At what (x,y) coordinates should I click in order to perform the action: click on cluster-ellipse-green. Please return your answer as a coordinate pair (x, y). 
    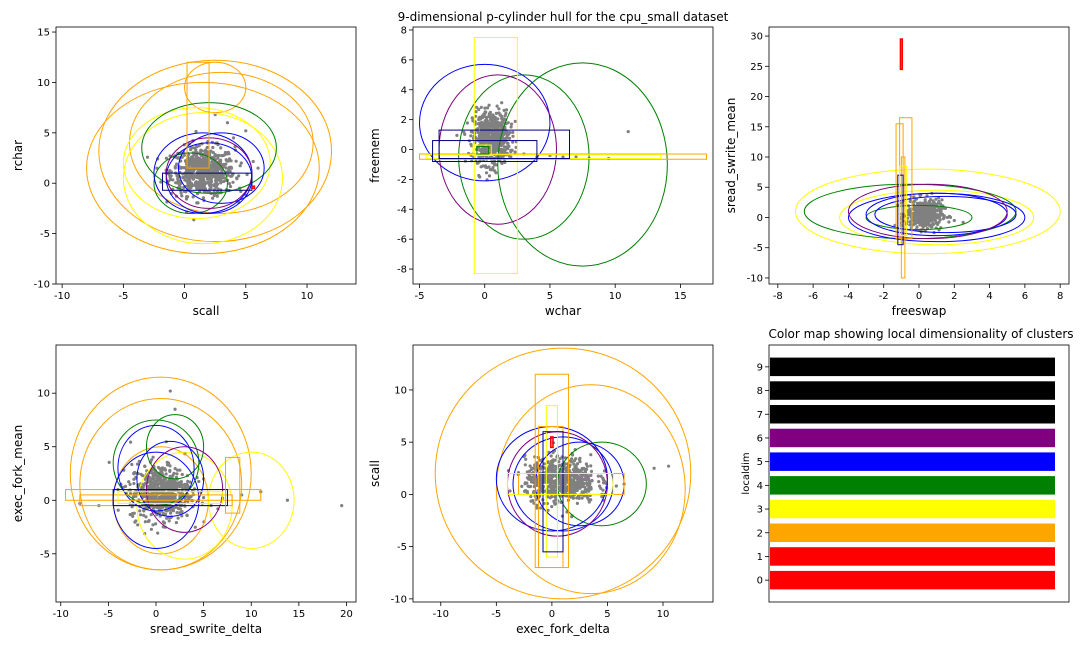
    Looking at the image, I should click on (524, 157).